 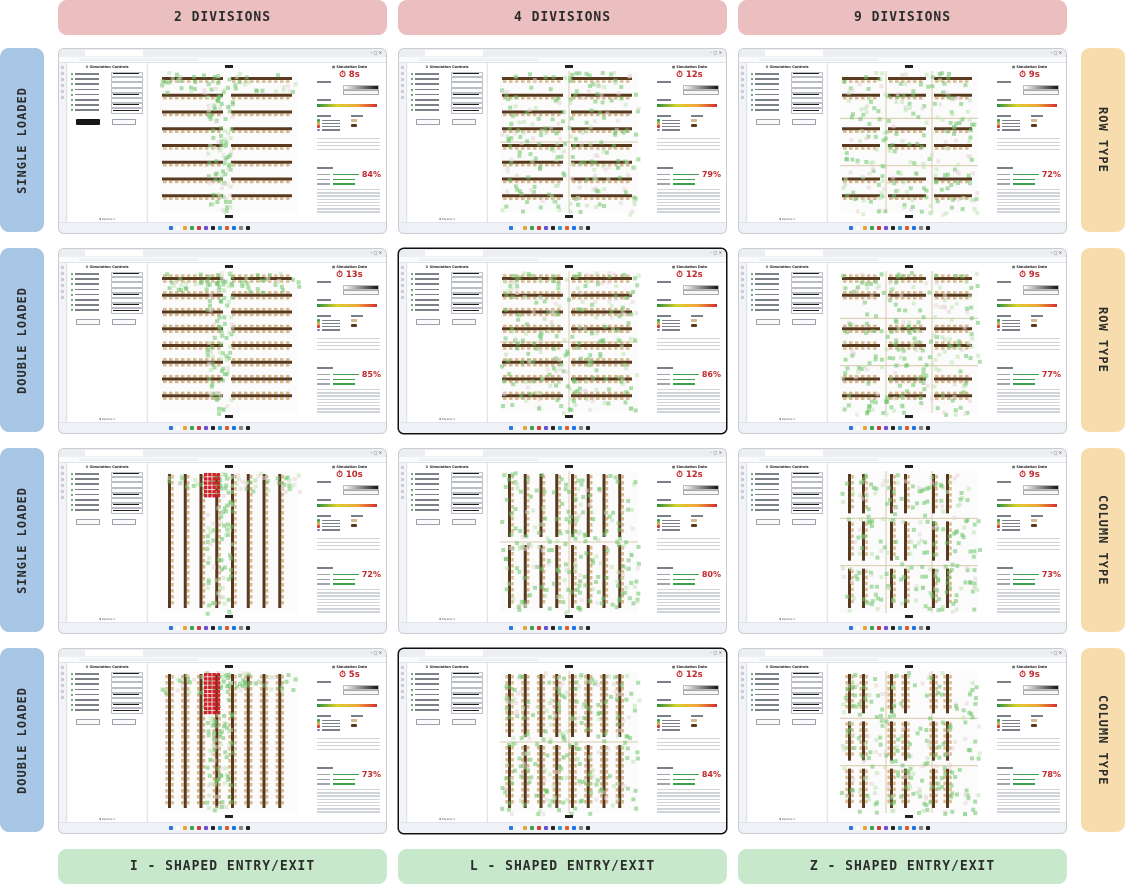 What do you see at coordinates (1041, 492) in the screenshot?
I see `clear-heat-map-button` at bounding box center [1041, 492].